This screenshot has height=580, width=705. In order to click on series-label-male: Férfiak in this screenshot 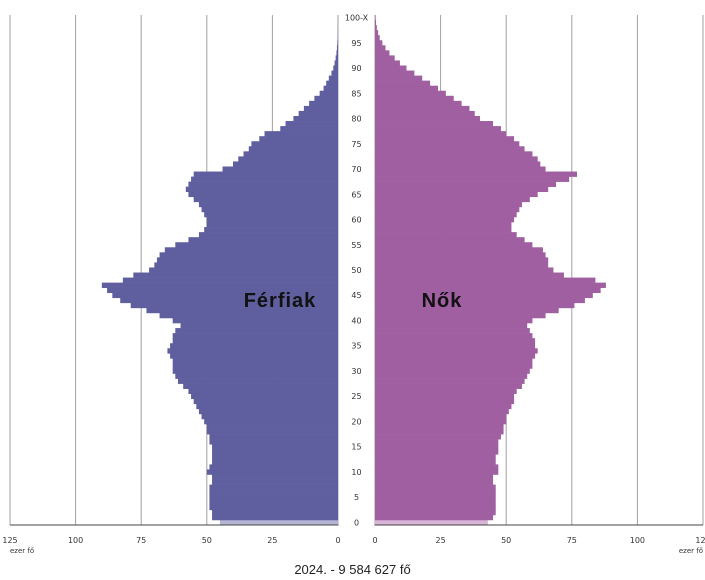, I will do `click(280, 301)`.